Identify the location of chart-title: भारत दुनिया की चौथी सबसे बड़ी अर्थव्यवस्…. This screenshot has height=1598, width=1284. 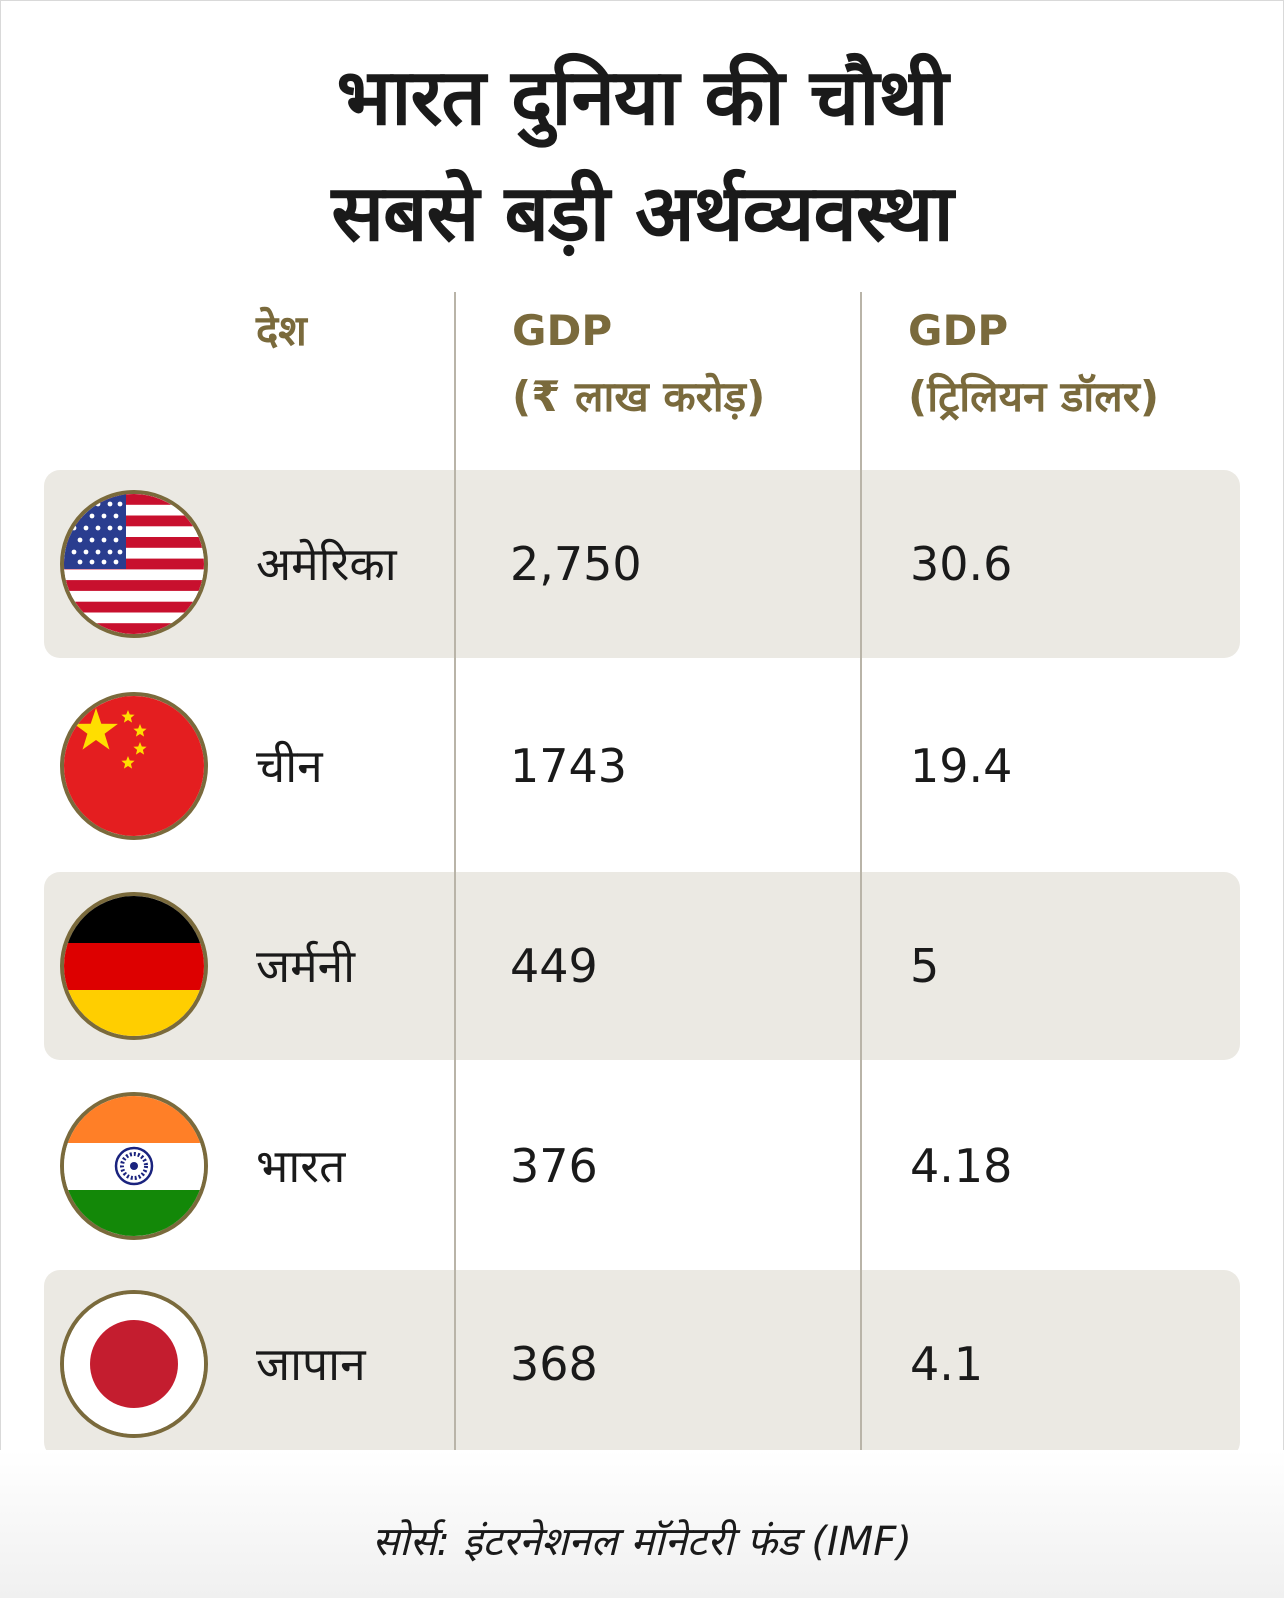
(642, 156).